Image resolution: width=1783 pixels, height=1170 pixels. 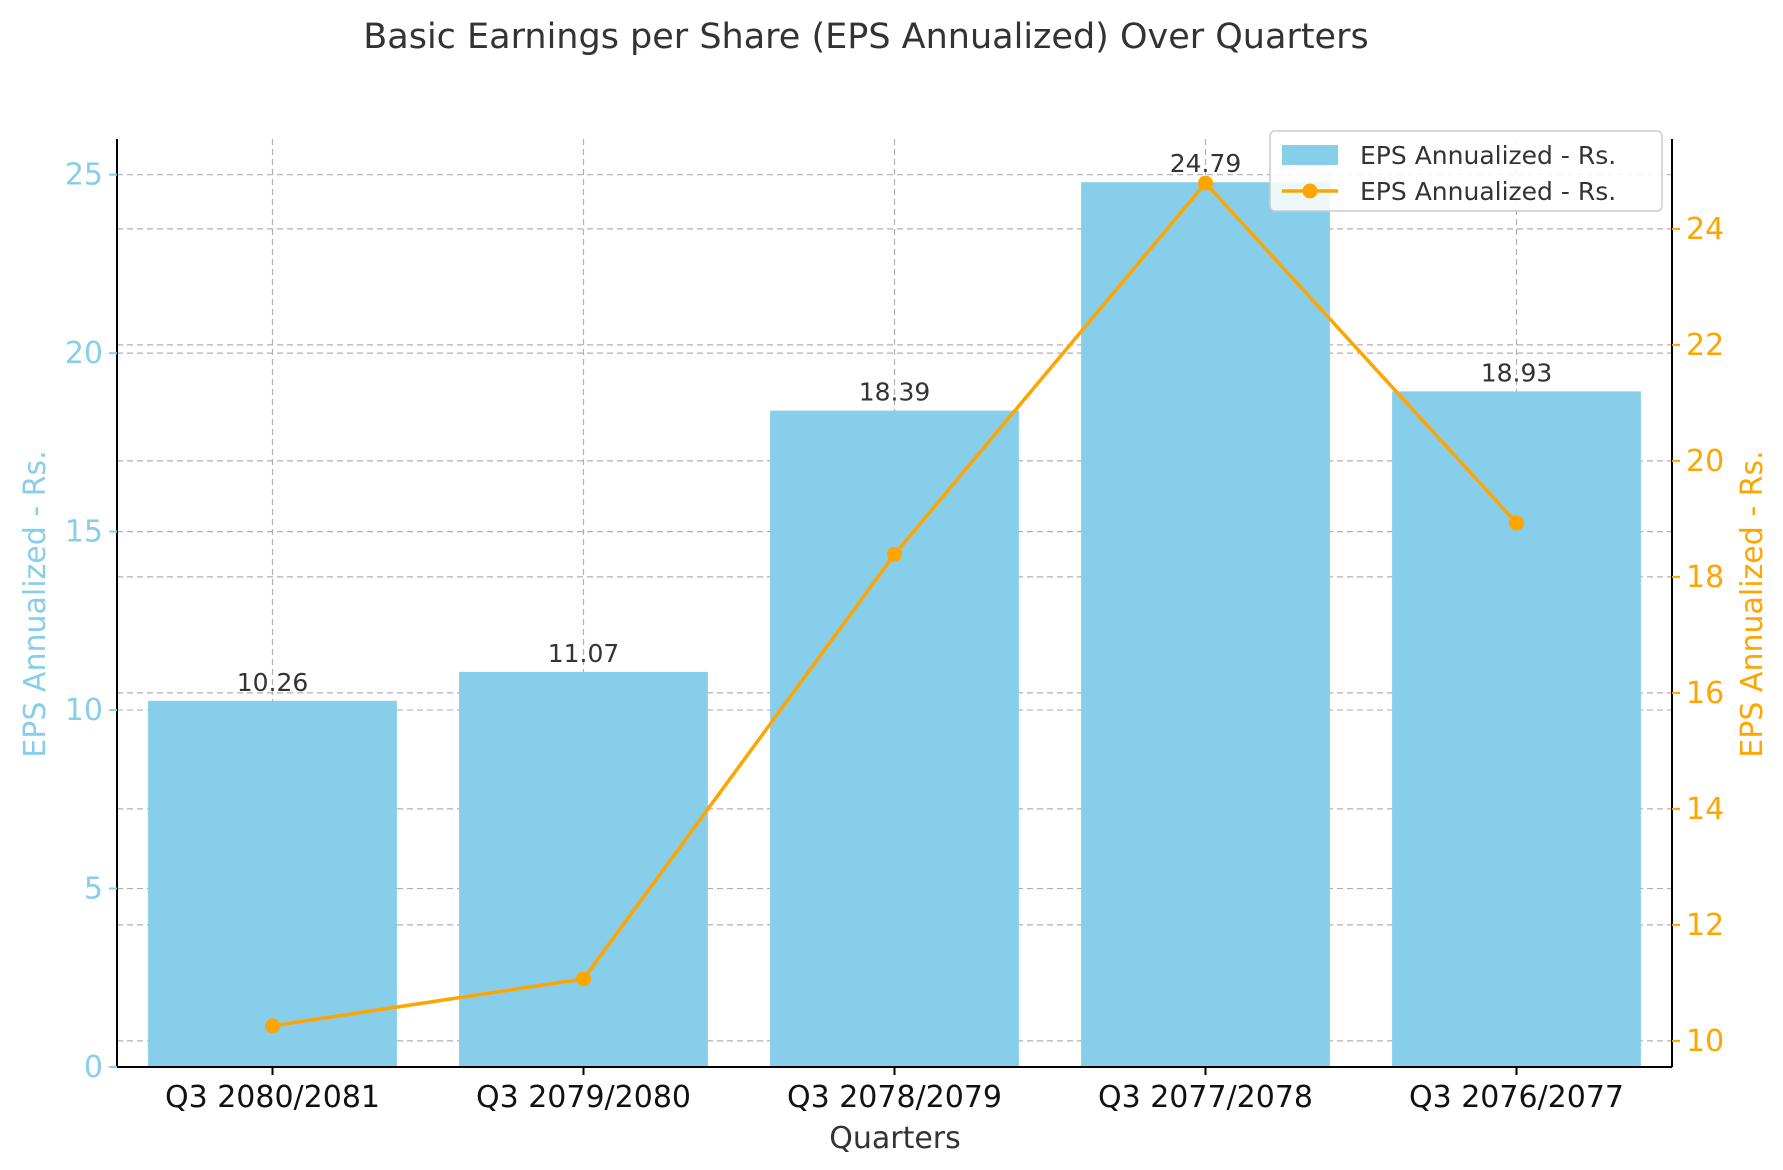 I want to click on bar-data-label: 18.39, so click(x=895, y=392).